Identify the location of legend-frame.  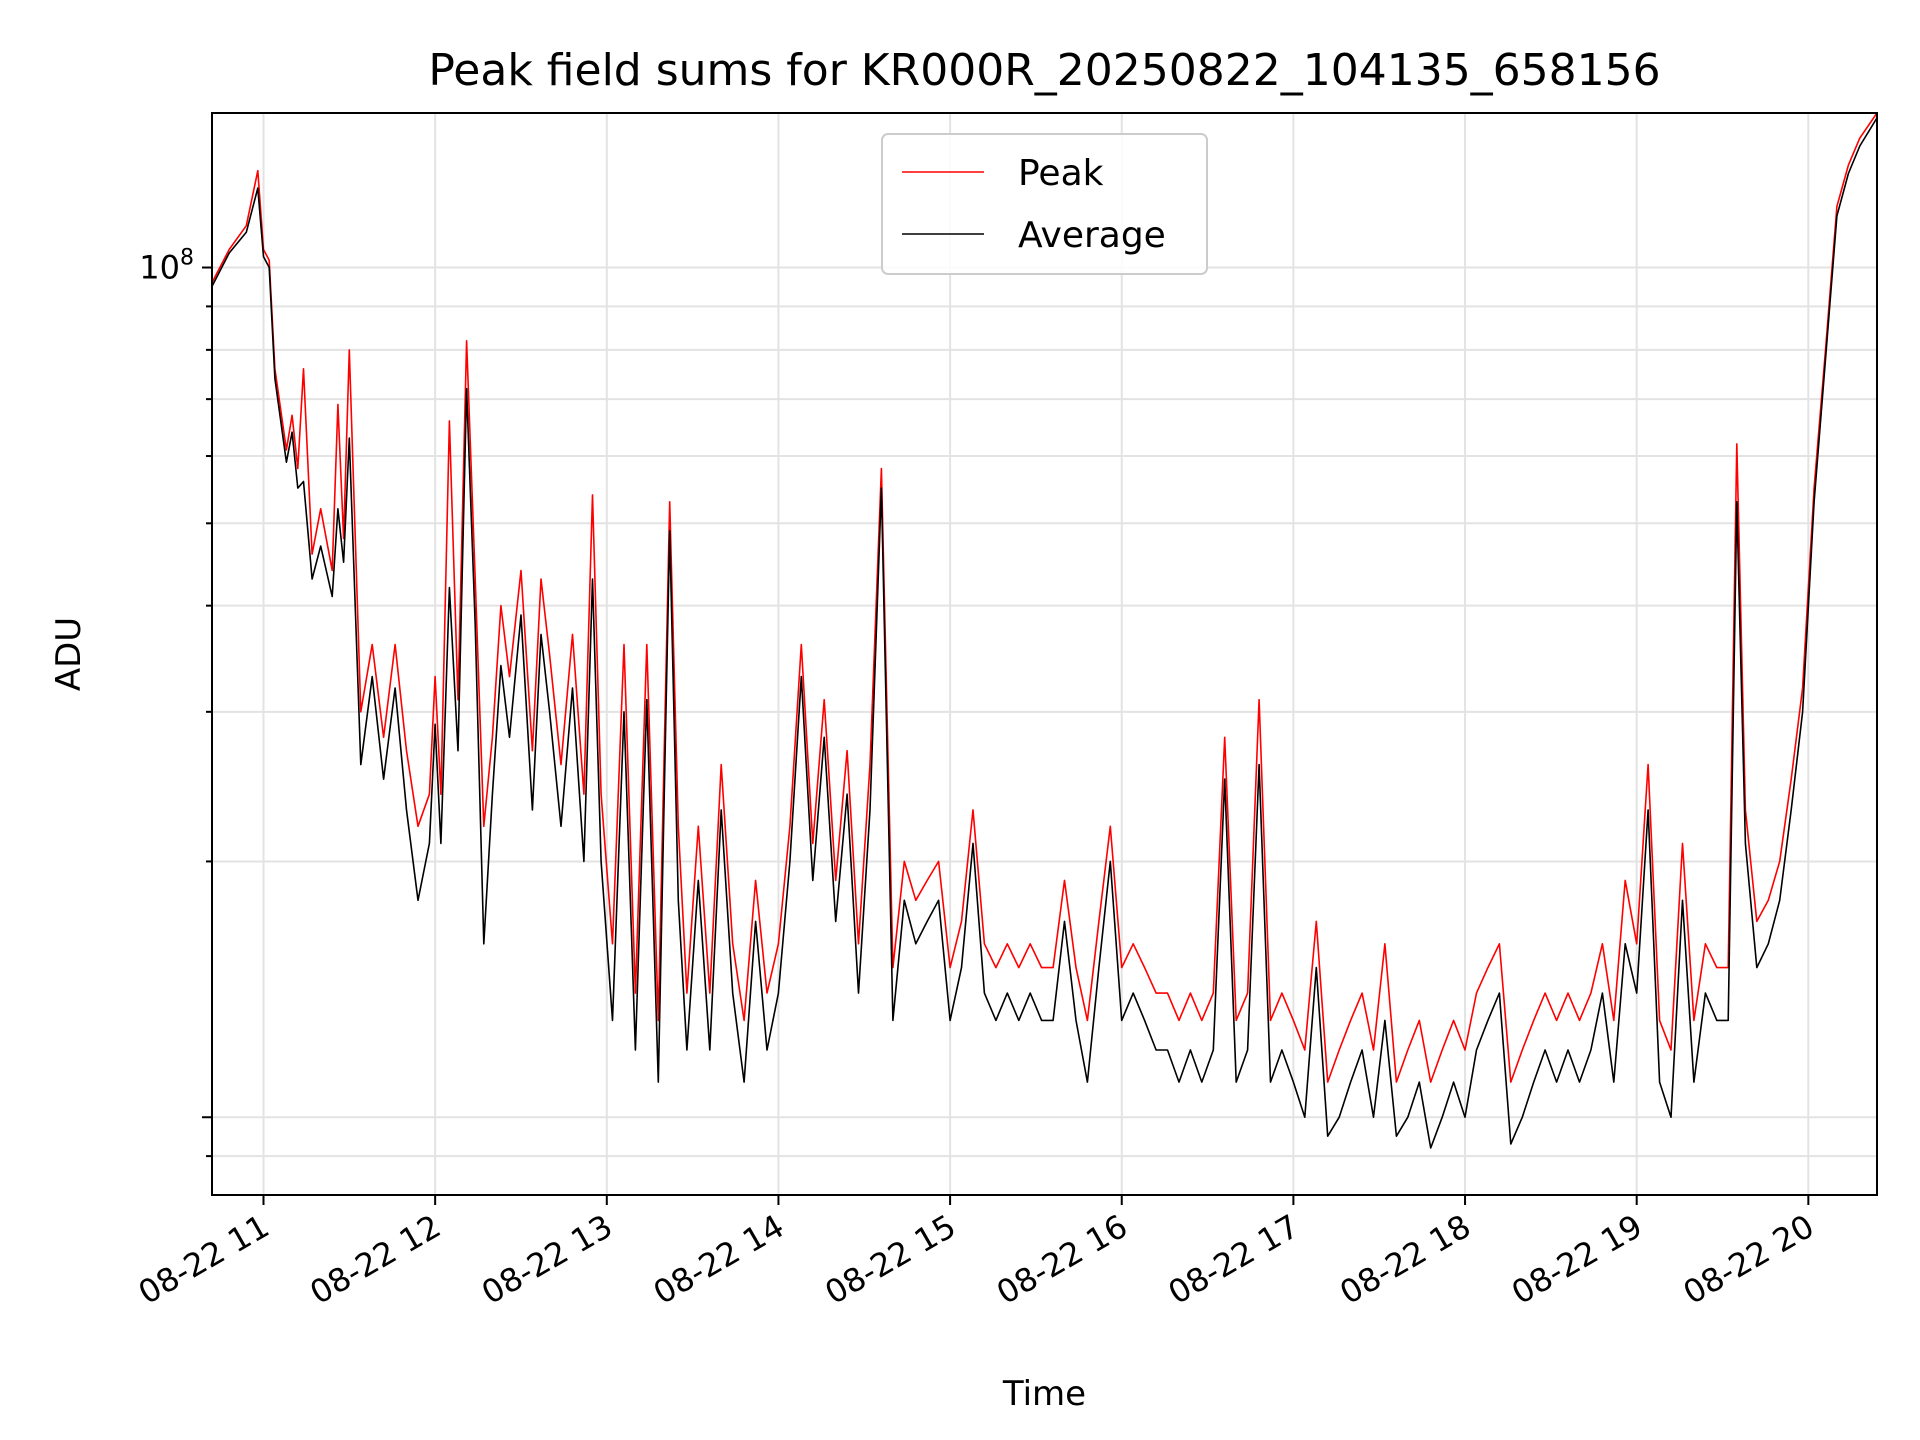
(1044, 204).